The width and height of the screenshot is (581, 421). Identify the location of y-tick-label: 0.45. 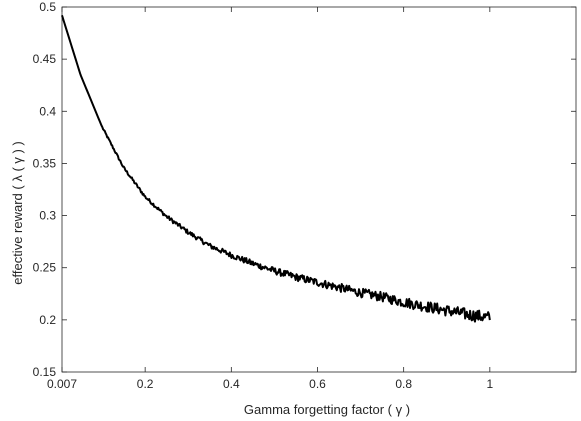
(45, 59).